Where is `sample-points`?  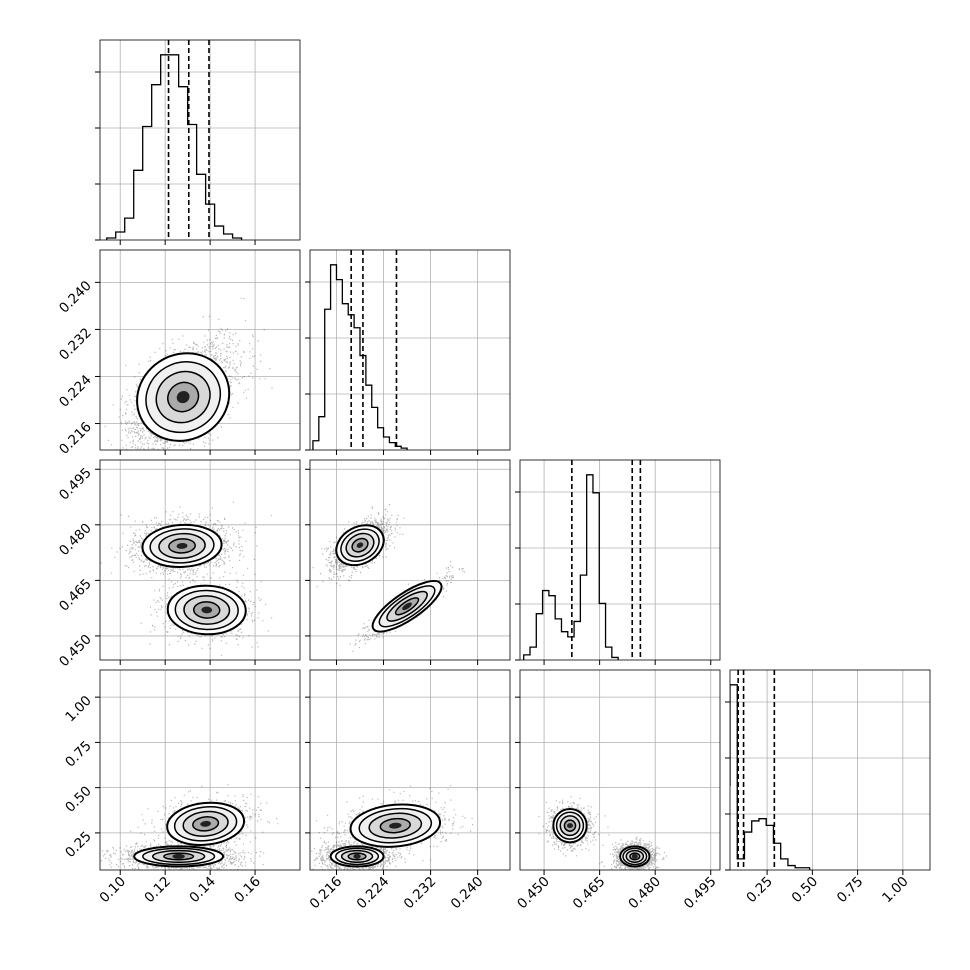 sample-points is located at coordinates (186, 579).